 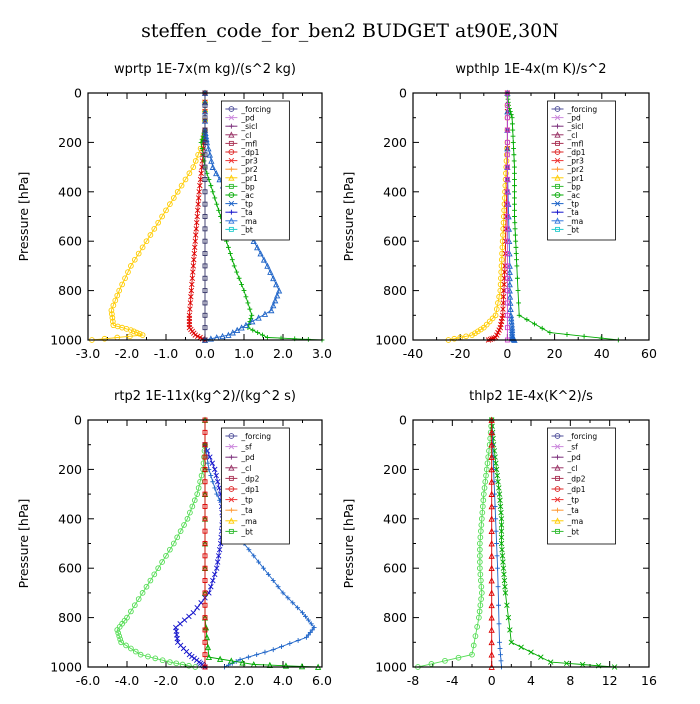 What do you see at coordinates (23, 217) in the screenshot?
I see `y-axis-label: Pressure [hPa]` at bounding box center [23, 217].